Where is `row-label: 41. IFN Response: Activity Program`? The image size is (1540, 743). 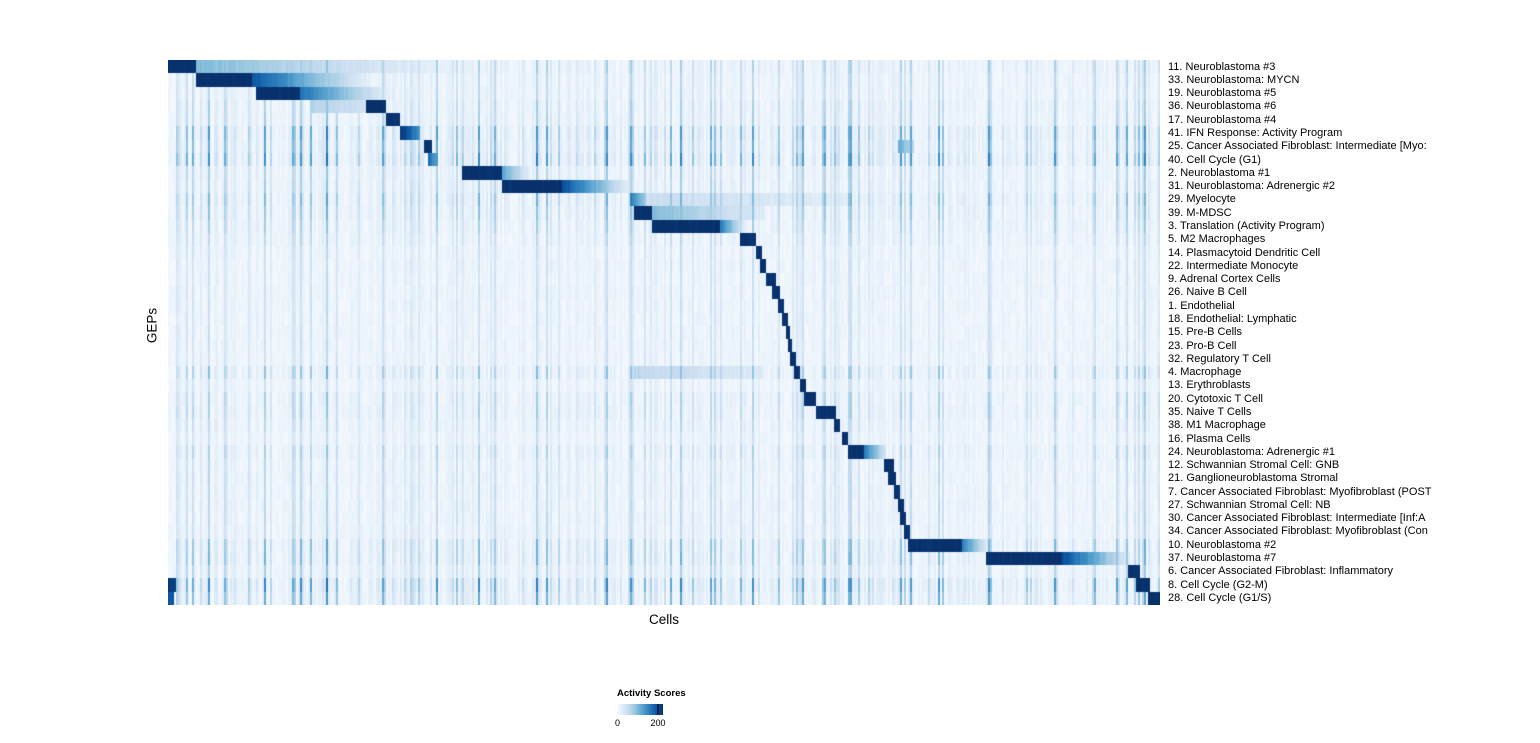
row-label: 41. IFN Response: Activity Program is located at coordinates (1255, 133).